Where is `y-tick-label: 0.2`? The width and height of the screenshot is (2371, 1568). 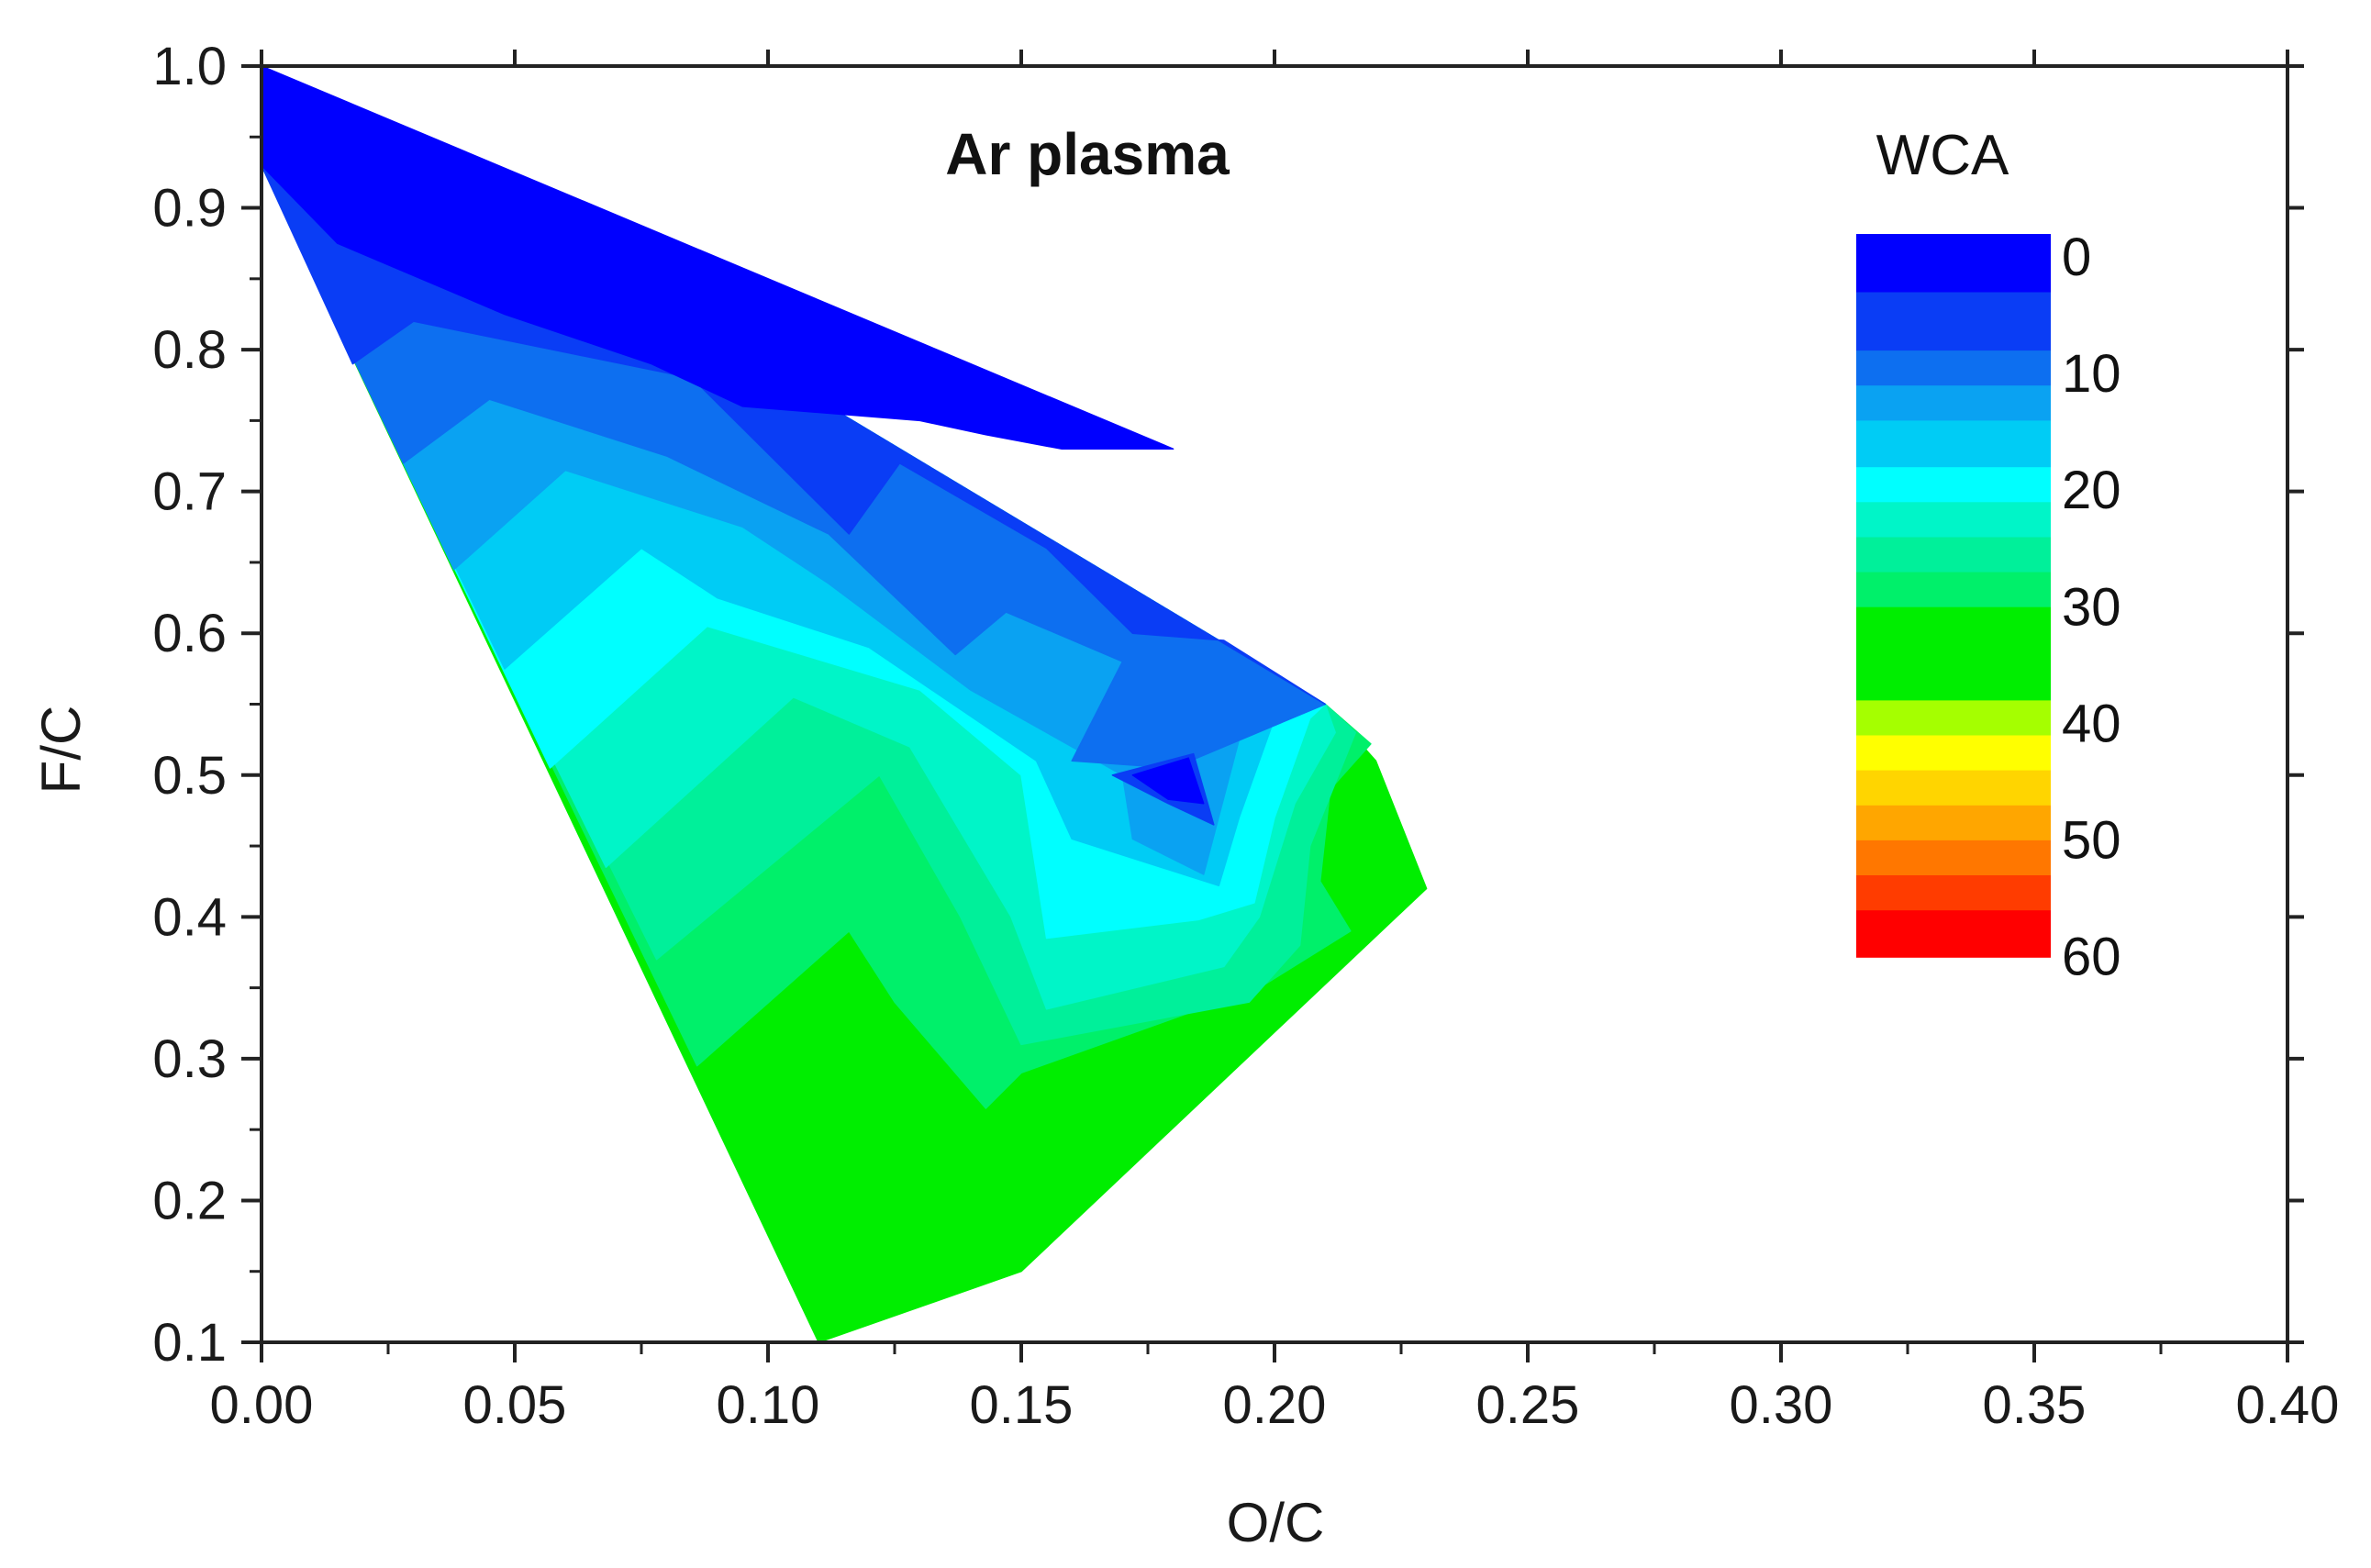 y-tick-label: 0.2 is located at coordinates (189, 1200).